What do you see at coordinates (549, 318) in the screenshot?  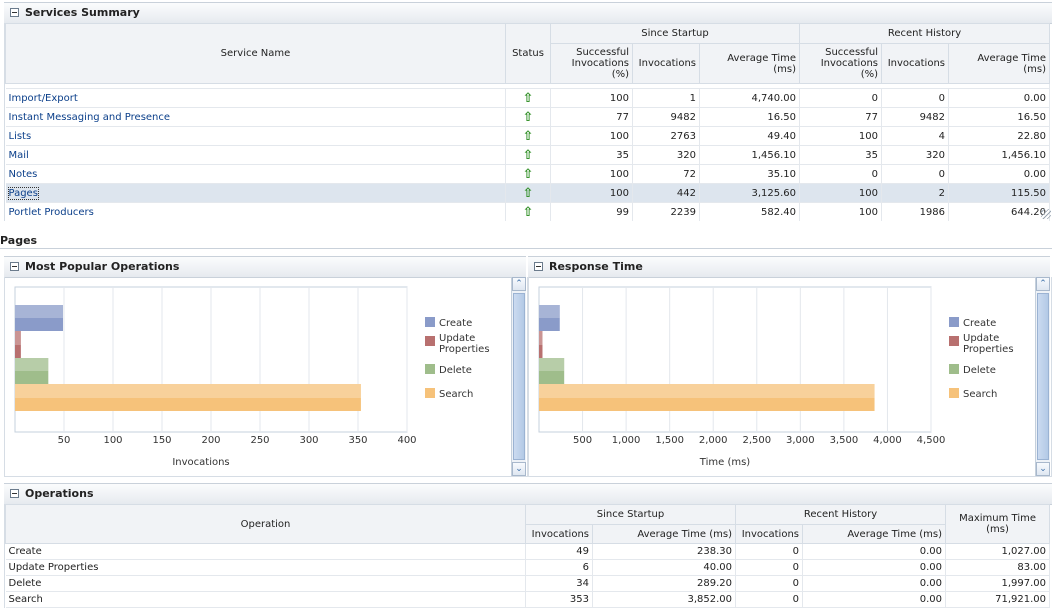 I see `bar-create` at bounding box center [549, 318].